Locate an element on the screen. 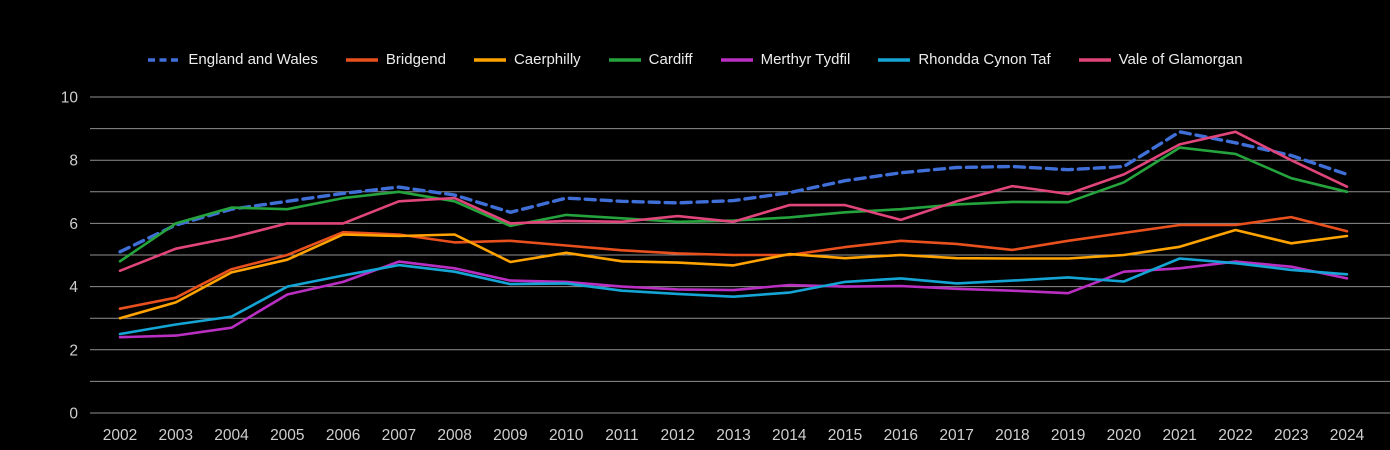 This screenshot has height=450, width=1390. x-tick-label-2006: 2006 is located at coordinates (343, 435).